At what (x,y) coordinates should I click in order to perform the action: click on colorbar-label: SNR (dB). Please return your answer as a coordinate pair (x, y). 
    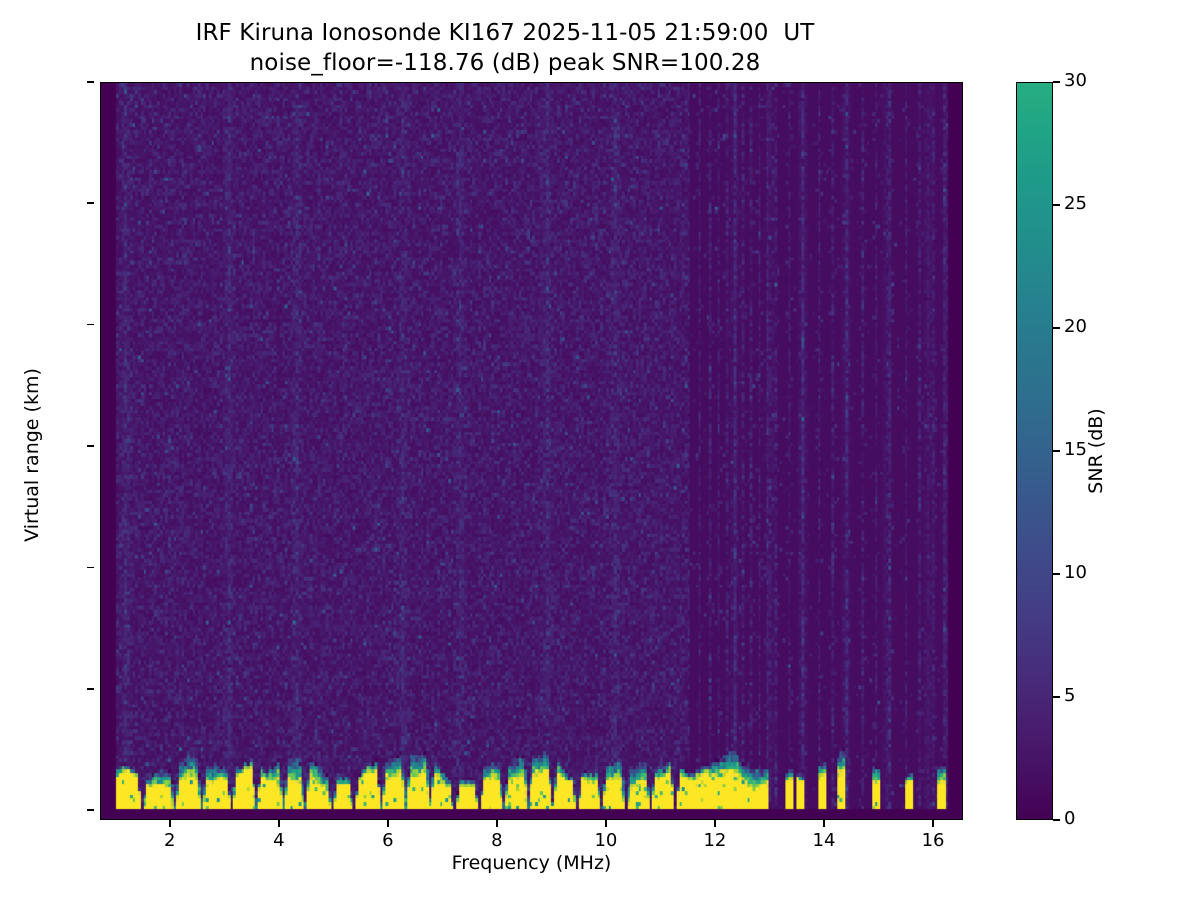
    Looking at the image, I should click on (1096, 451).